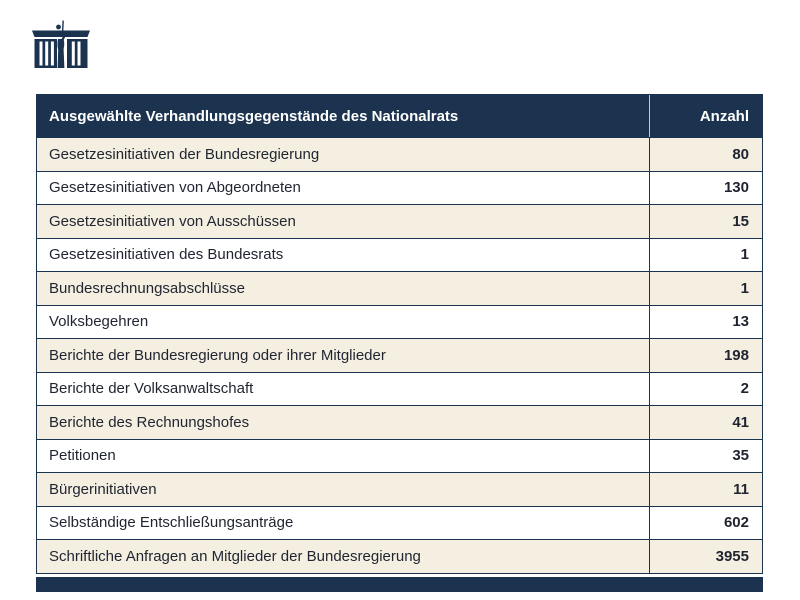  Describe the element at coordinates (740, 322) in the screenshot. I see `row-value: 13` at that location.